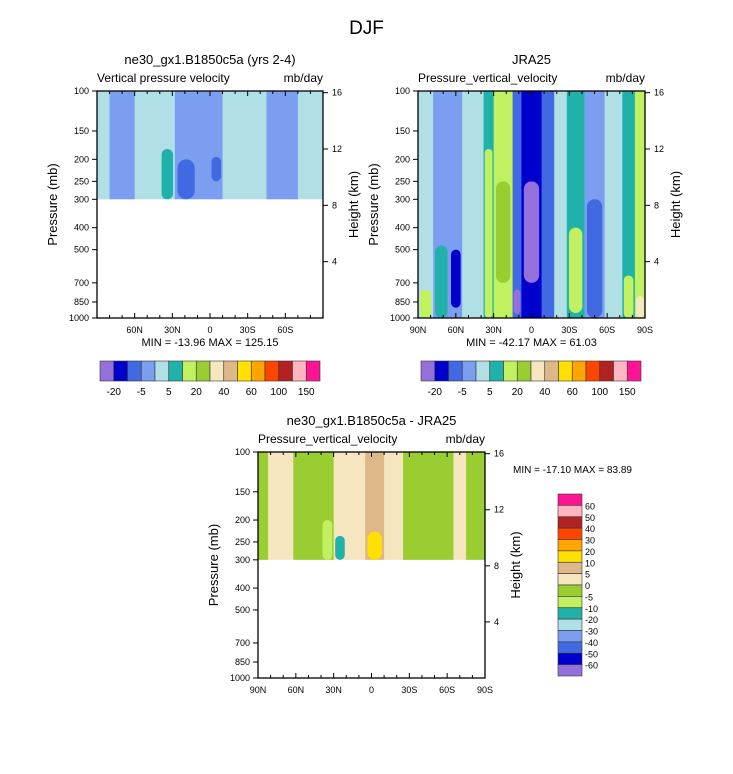 The image size is (733, 774). What do you see at coordinates (591, 643) in the screenshot?
I see `colorbar-label: -40` at bounding box center [591, 643].